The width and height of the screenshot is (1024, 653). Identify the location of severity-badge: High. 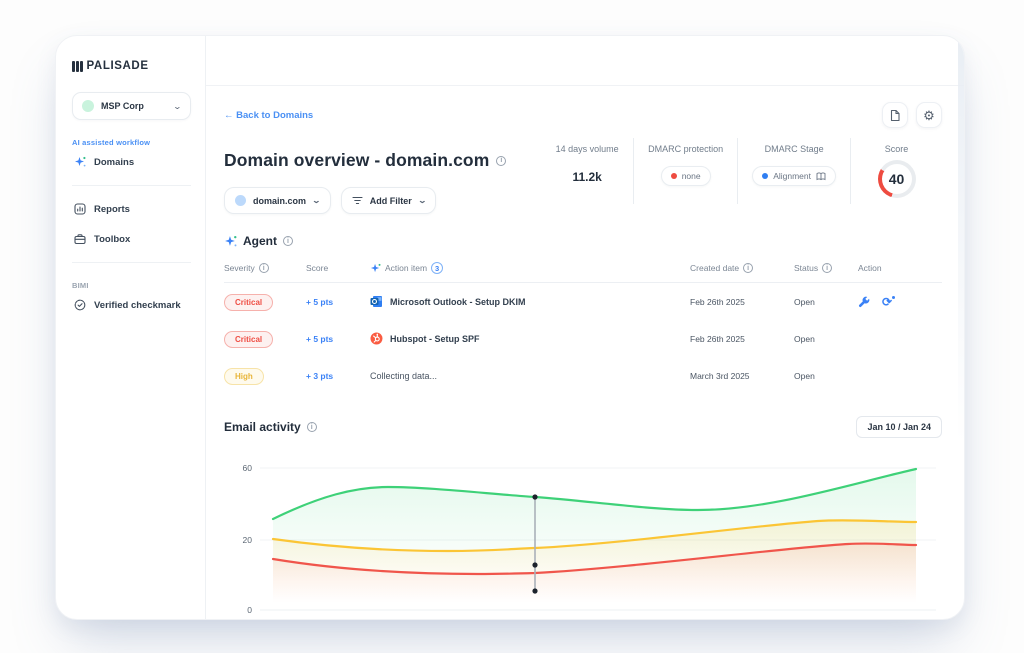
(244, 376).